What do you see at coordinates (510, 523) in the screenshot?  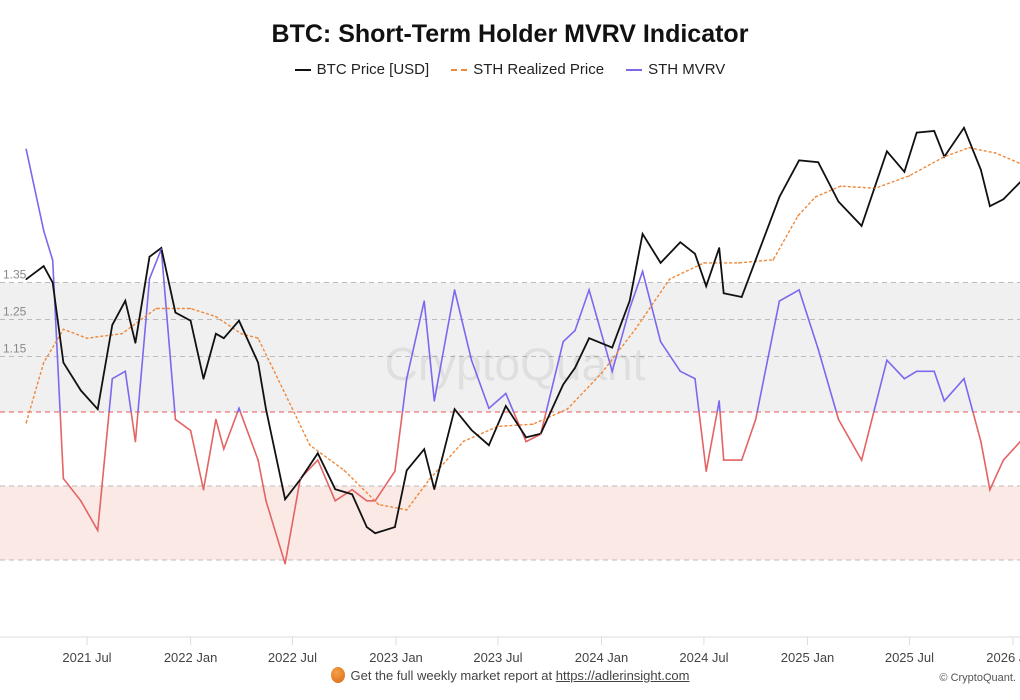 I see `band-lower` at bounding box center [510, 523].